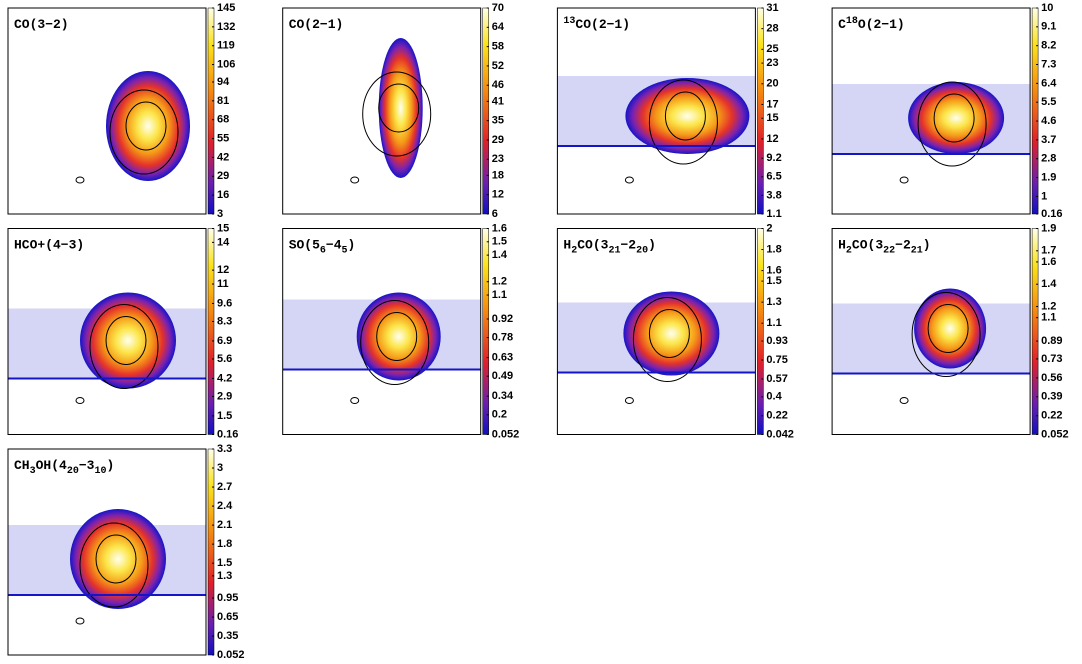  Describe the element at coordinates (33, 471) in the screenshot. I see `title-part: 3` at that location.